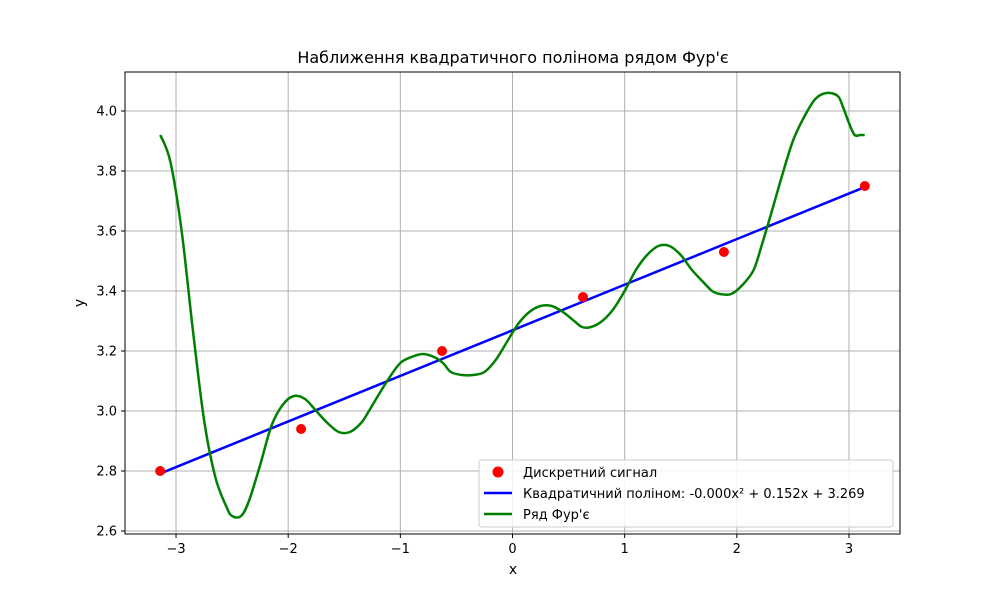  What do you see at coordinates (288, 549) in the screenshot?
I see `x-tick-label: −2` at bounding box center [288, 549].